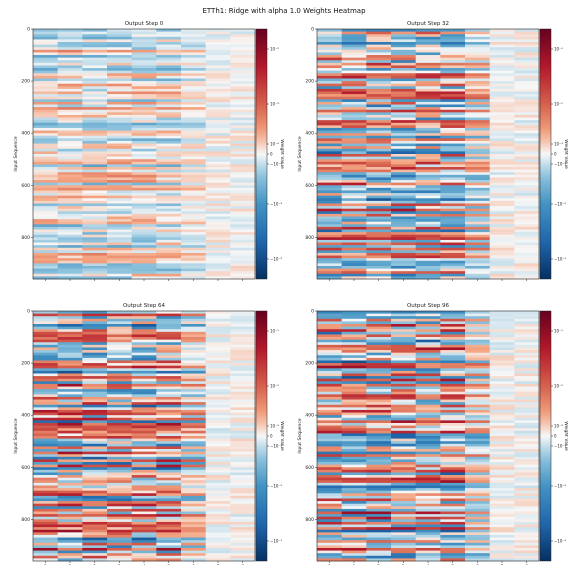  What do you see at coordinates (271, 154) in the screenshot?
I see `colorbar-tick-label: 0` at bounding box center [271, 154].